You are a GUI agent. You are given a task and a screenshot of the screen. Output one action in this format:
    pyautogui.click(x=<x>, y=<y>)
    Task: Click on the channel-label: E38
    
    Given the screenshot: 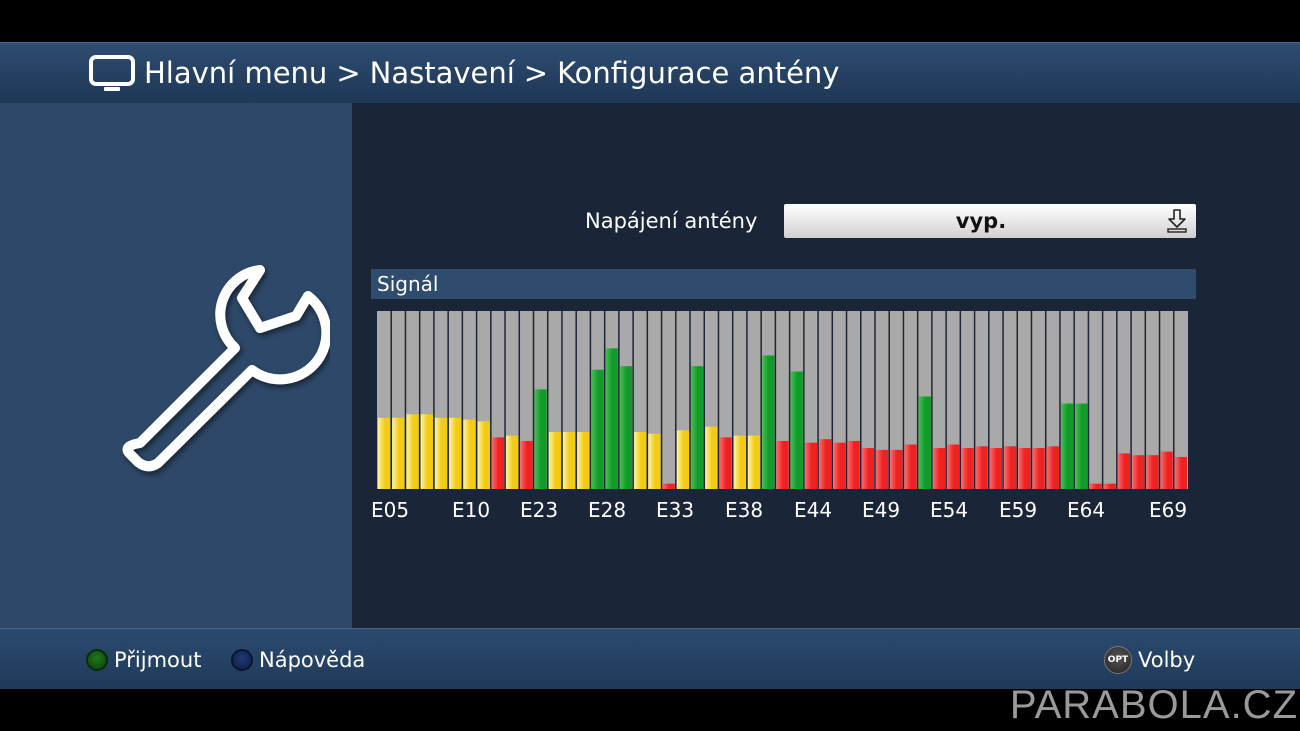 What is the action you would take?
    pyautogui.click(x=744, y=510)
    